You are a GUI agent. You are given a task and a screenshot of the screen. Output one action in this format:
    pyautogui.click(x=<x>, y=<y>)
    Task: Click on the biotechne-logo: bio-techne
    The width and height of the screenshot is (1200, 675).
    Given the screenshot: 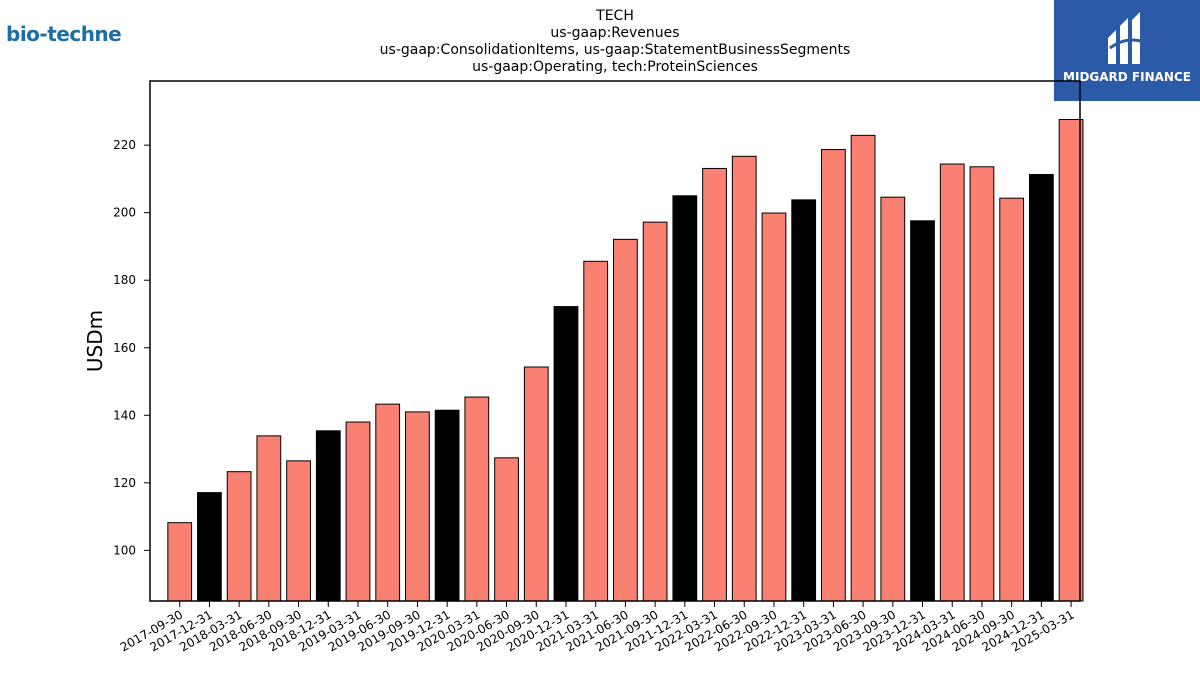 What is the action you would take?
    pyautogui.click(x=64, y=34)
    